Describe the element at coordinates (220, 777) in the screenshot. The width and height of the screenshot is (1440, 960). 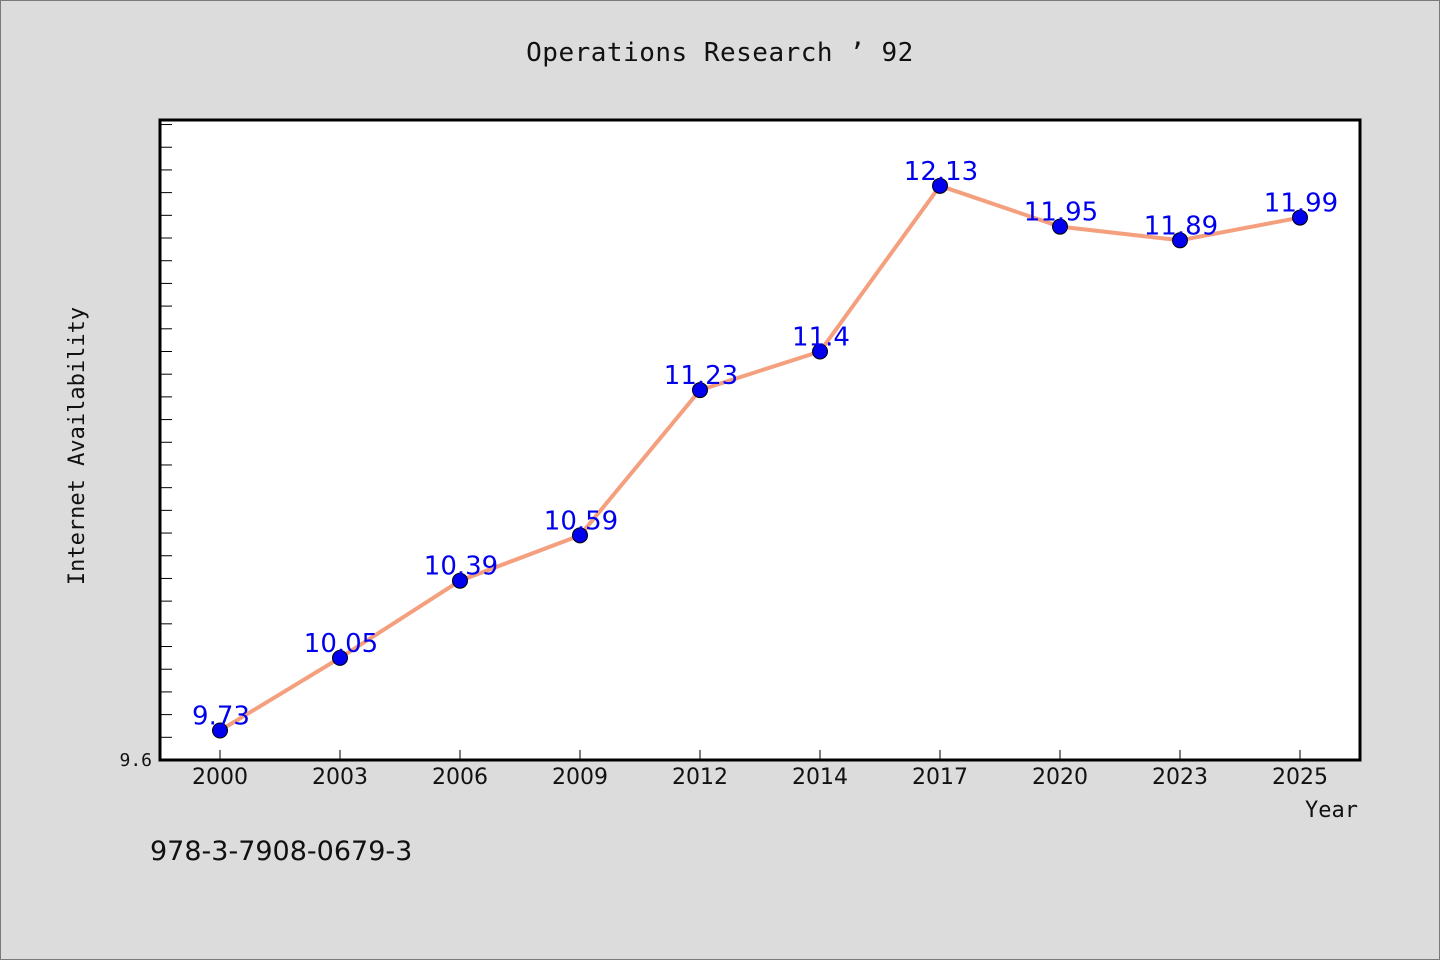
I see `x-tick-label: 2000` at that location.